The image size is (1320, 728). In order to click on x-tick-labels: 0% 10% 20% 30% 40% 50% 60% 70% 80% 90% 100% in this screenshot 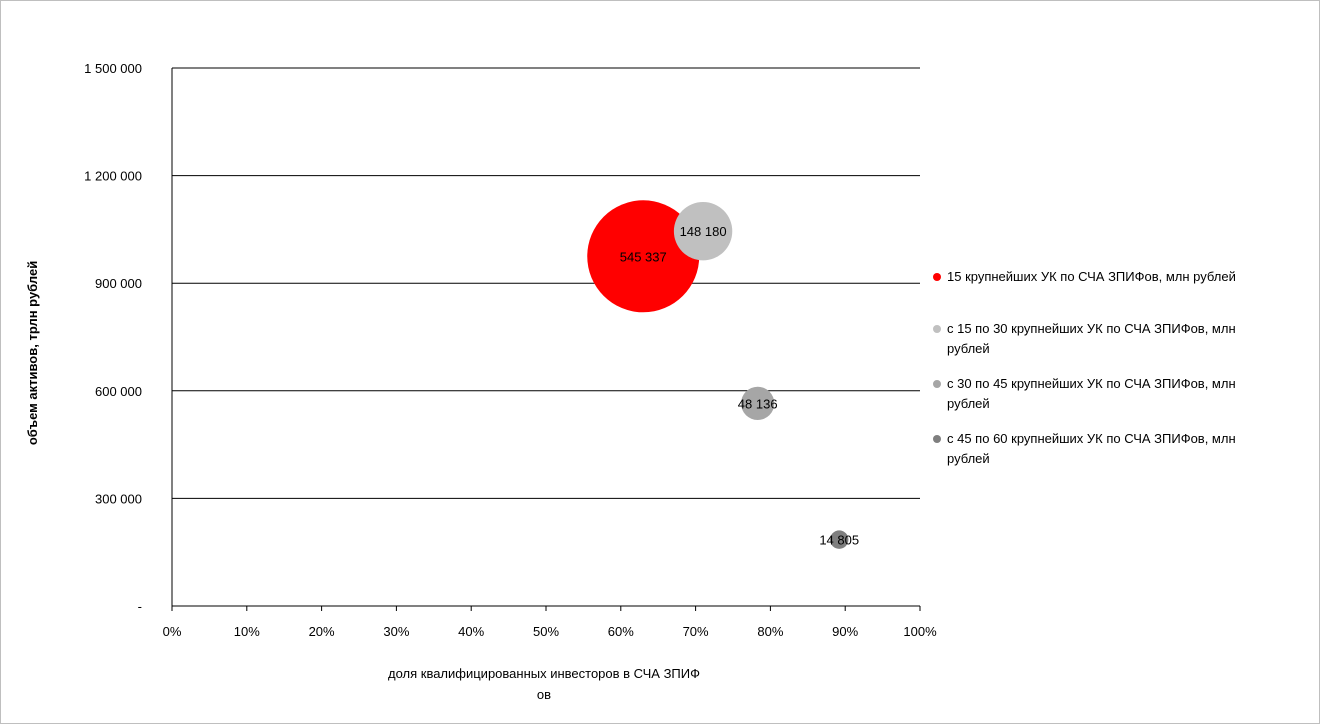, I will do `click(550, 631)`.